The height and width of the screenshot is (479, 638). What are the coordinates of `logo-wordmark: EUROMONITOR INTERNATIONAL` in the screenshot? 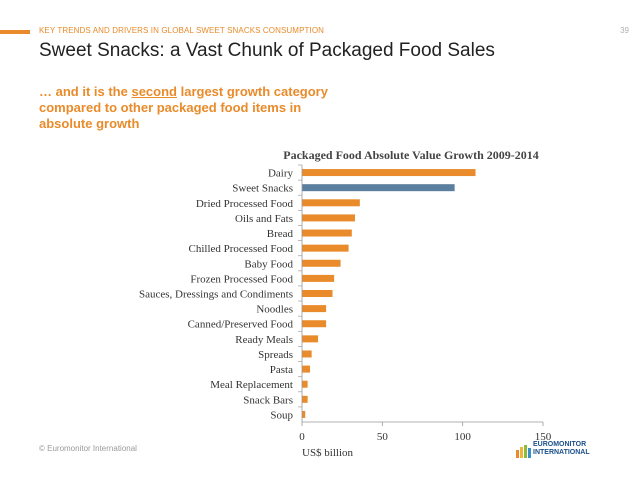 It's located at (561, 449).